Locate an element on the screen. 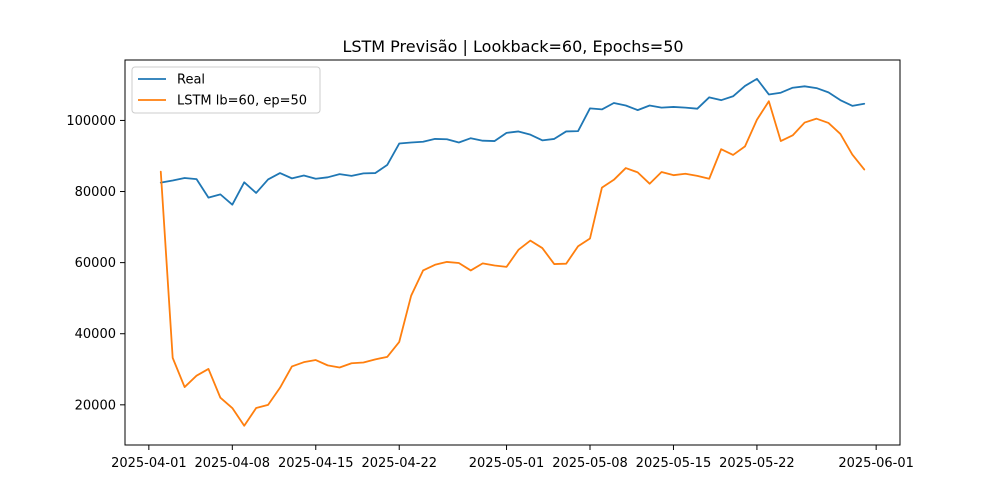 This screenshot has width=1000, height=500. y-tick-label: 60000 is located at coordinates (95, 263).